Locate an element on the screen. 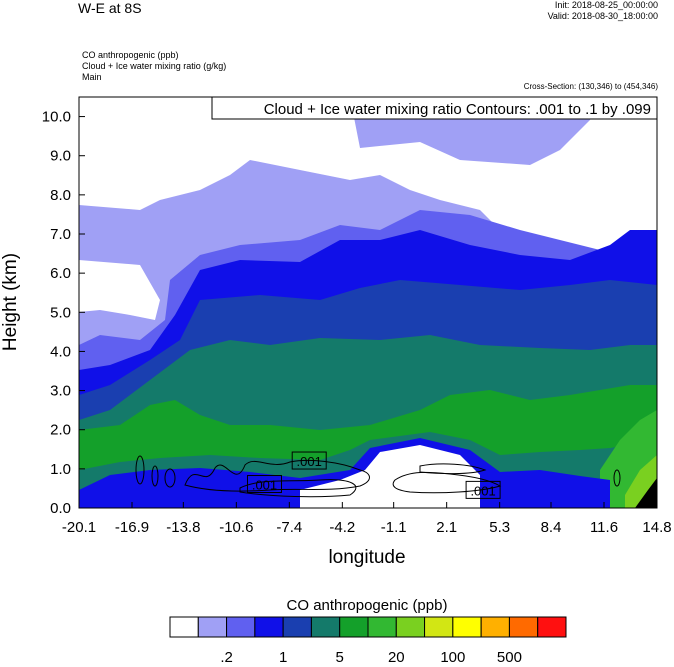  figure-title: W-E at 8S is located at coordinates (110, 8).